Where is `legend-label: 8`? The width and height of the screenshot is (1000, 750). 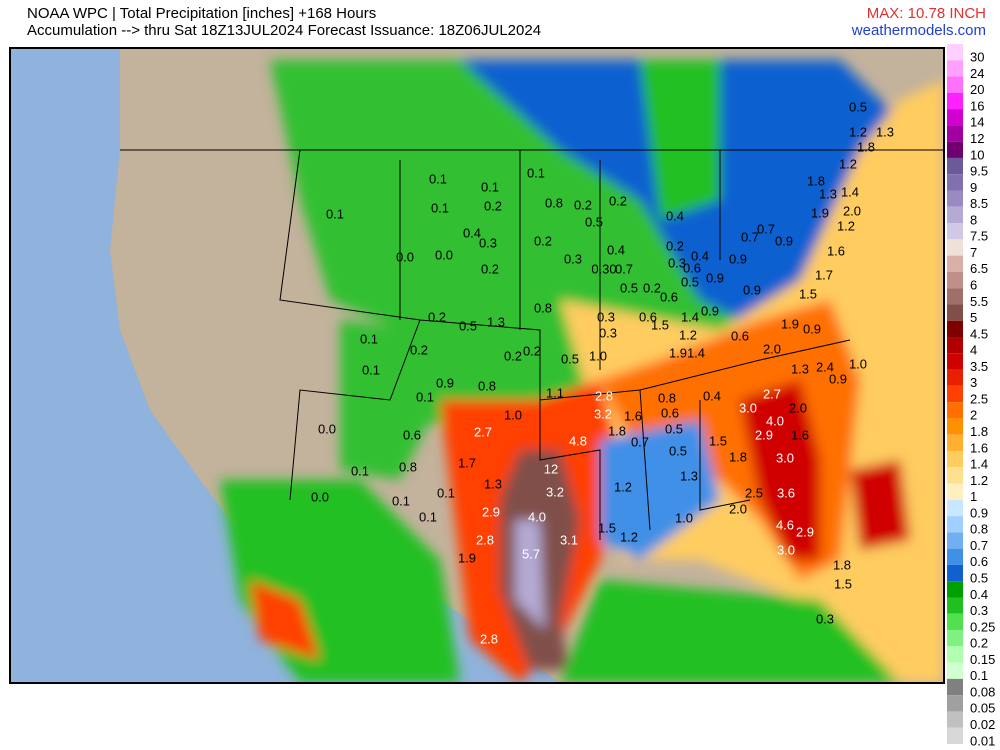 legend-label: 8 is located at coordinates (973, 219).